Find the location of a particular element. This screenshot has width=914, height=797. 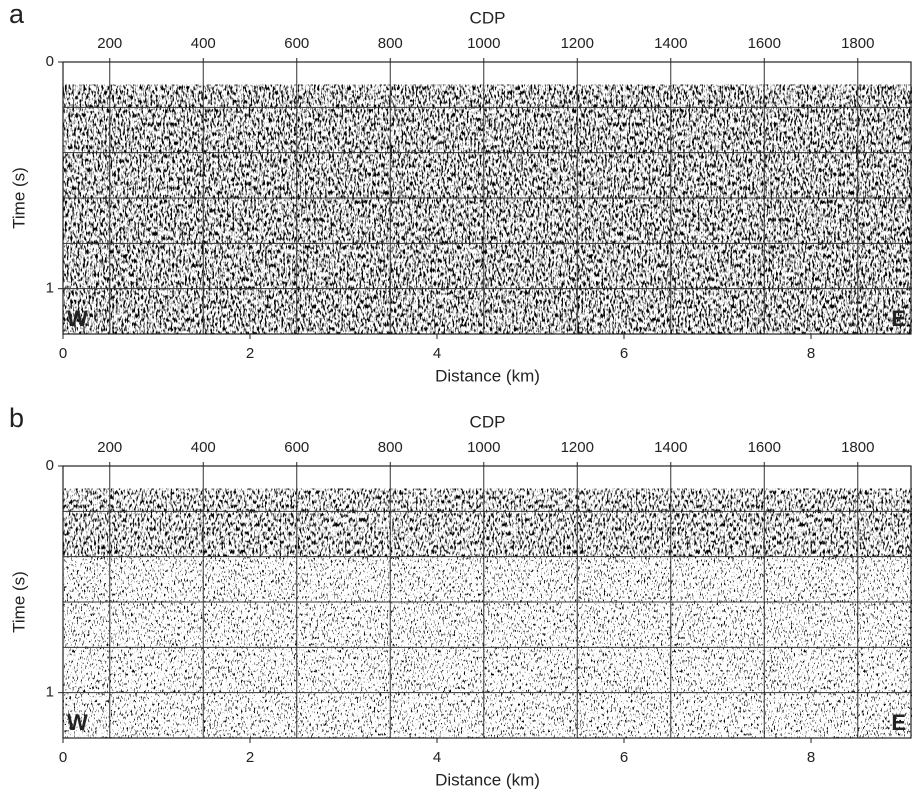

panel-label: a is located at coordinates (17, 14).